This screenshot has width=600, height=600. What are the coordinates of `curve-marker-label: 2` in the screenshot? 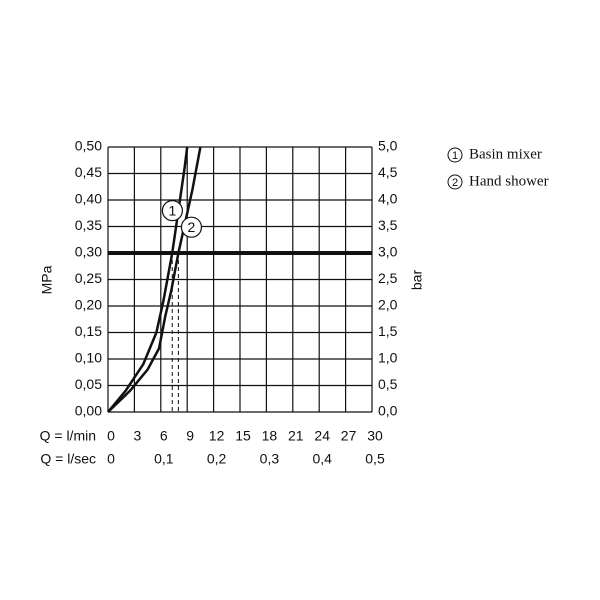 It's located at (192, 227).